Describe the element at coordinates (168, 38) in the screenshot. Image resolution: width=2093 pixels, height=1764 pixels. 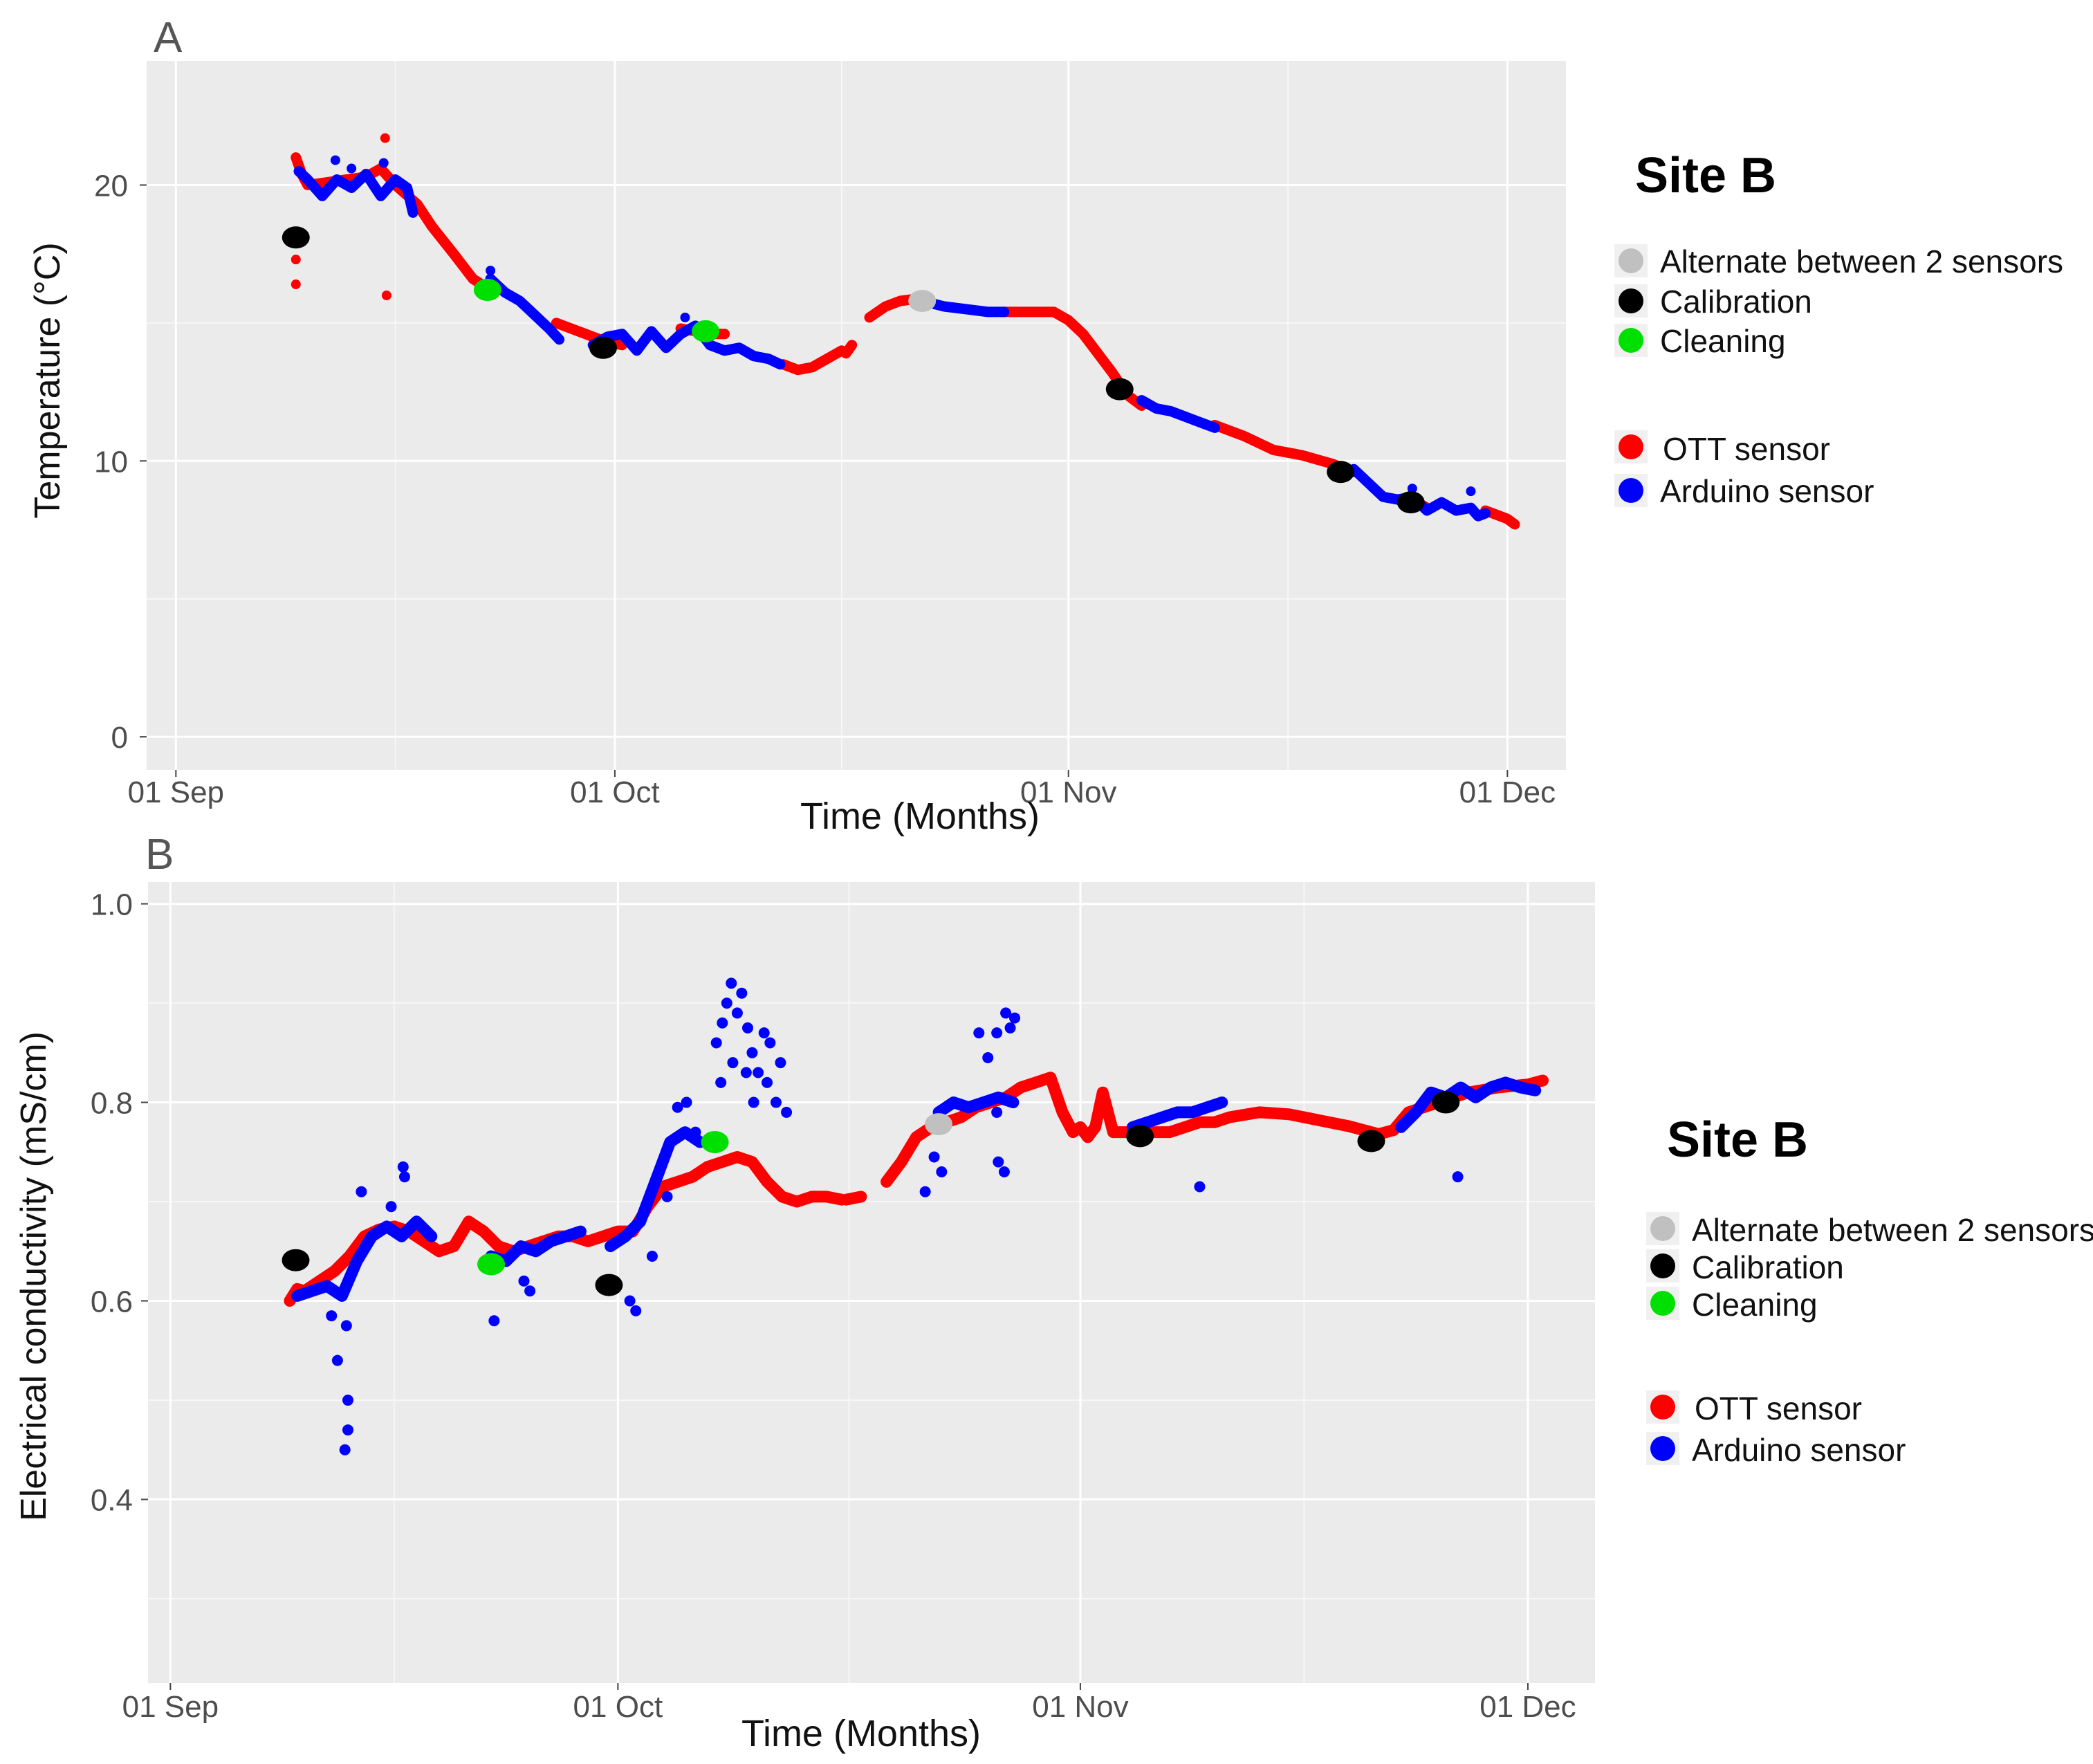
I see `panel-label-a: A` at that location.